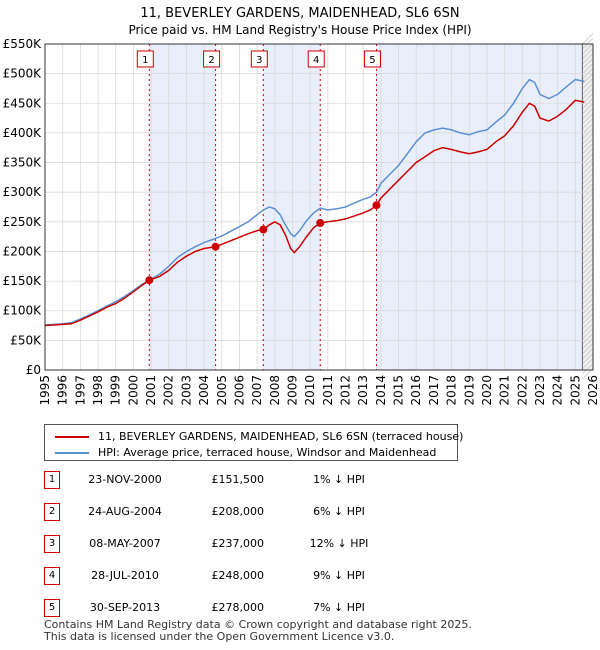  Describe the element at coordinates (593, 390) in the screenshot. I see `x-tick-label: 2026` at that location.